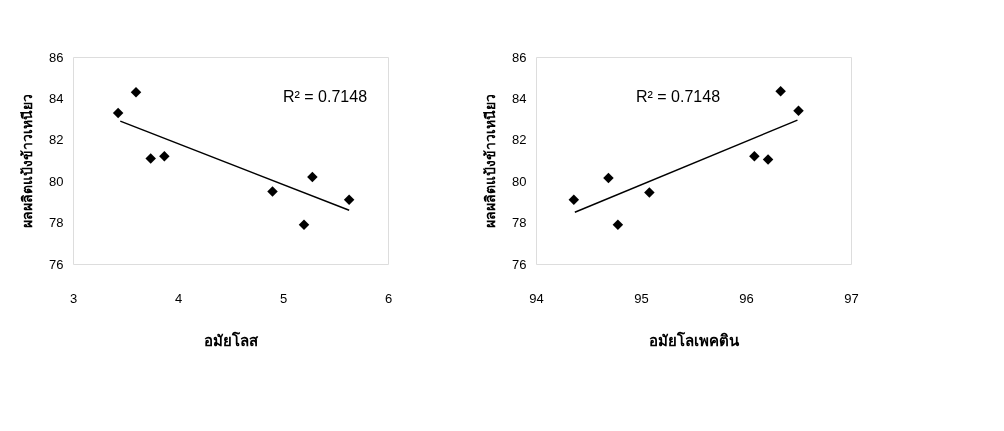 The image size is (1004, 431). What do you see at coordinates (73, 298) in the screenshot?
I see `x-tick-label: 3` at bounding box center [73, 298].